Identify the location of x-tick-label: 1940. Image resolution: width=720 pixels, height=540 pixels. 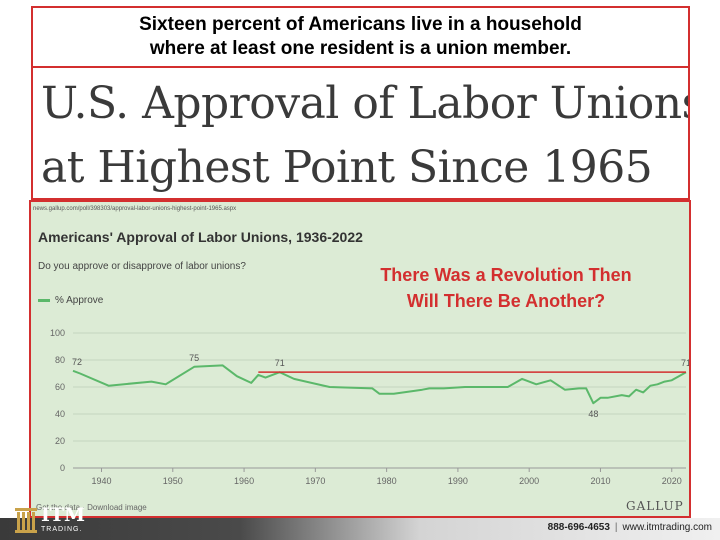
(101, 481).